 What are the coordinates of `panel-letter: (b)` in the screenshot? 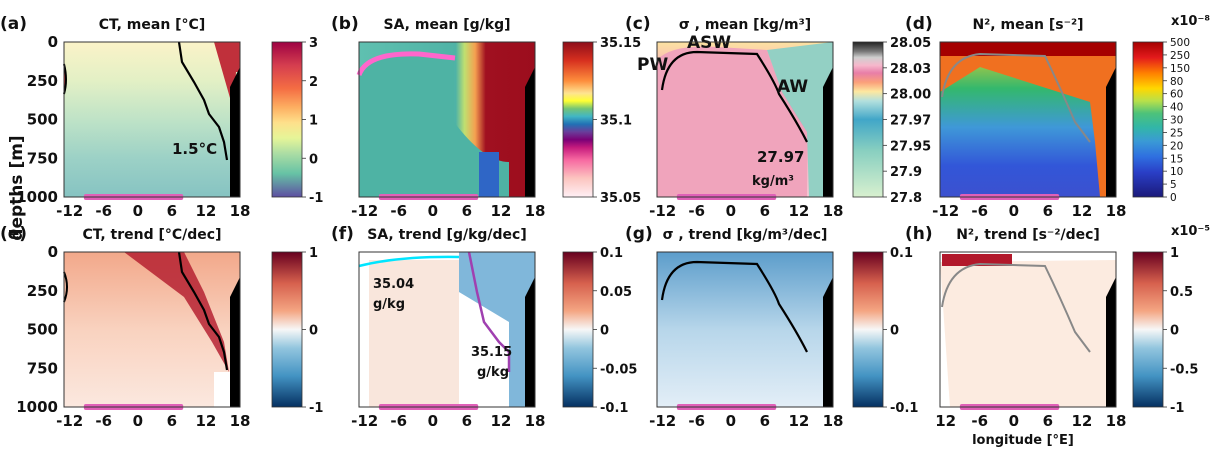 It's located at (345, 24).